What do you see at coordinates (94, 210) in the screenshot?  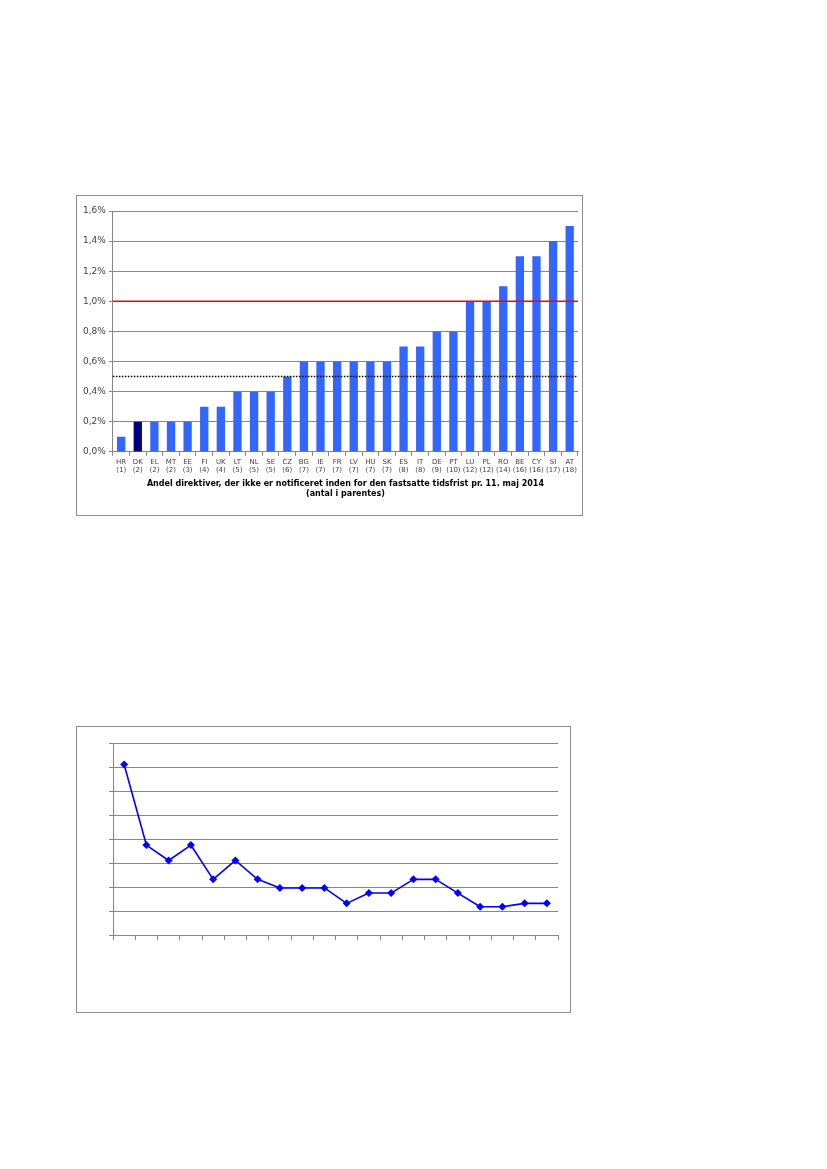 I see `y-tick-label: 1,6%` at bounding box center [94, 210].